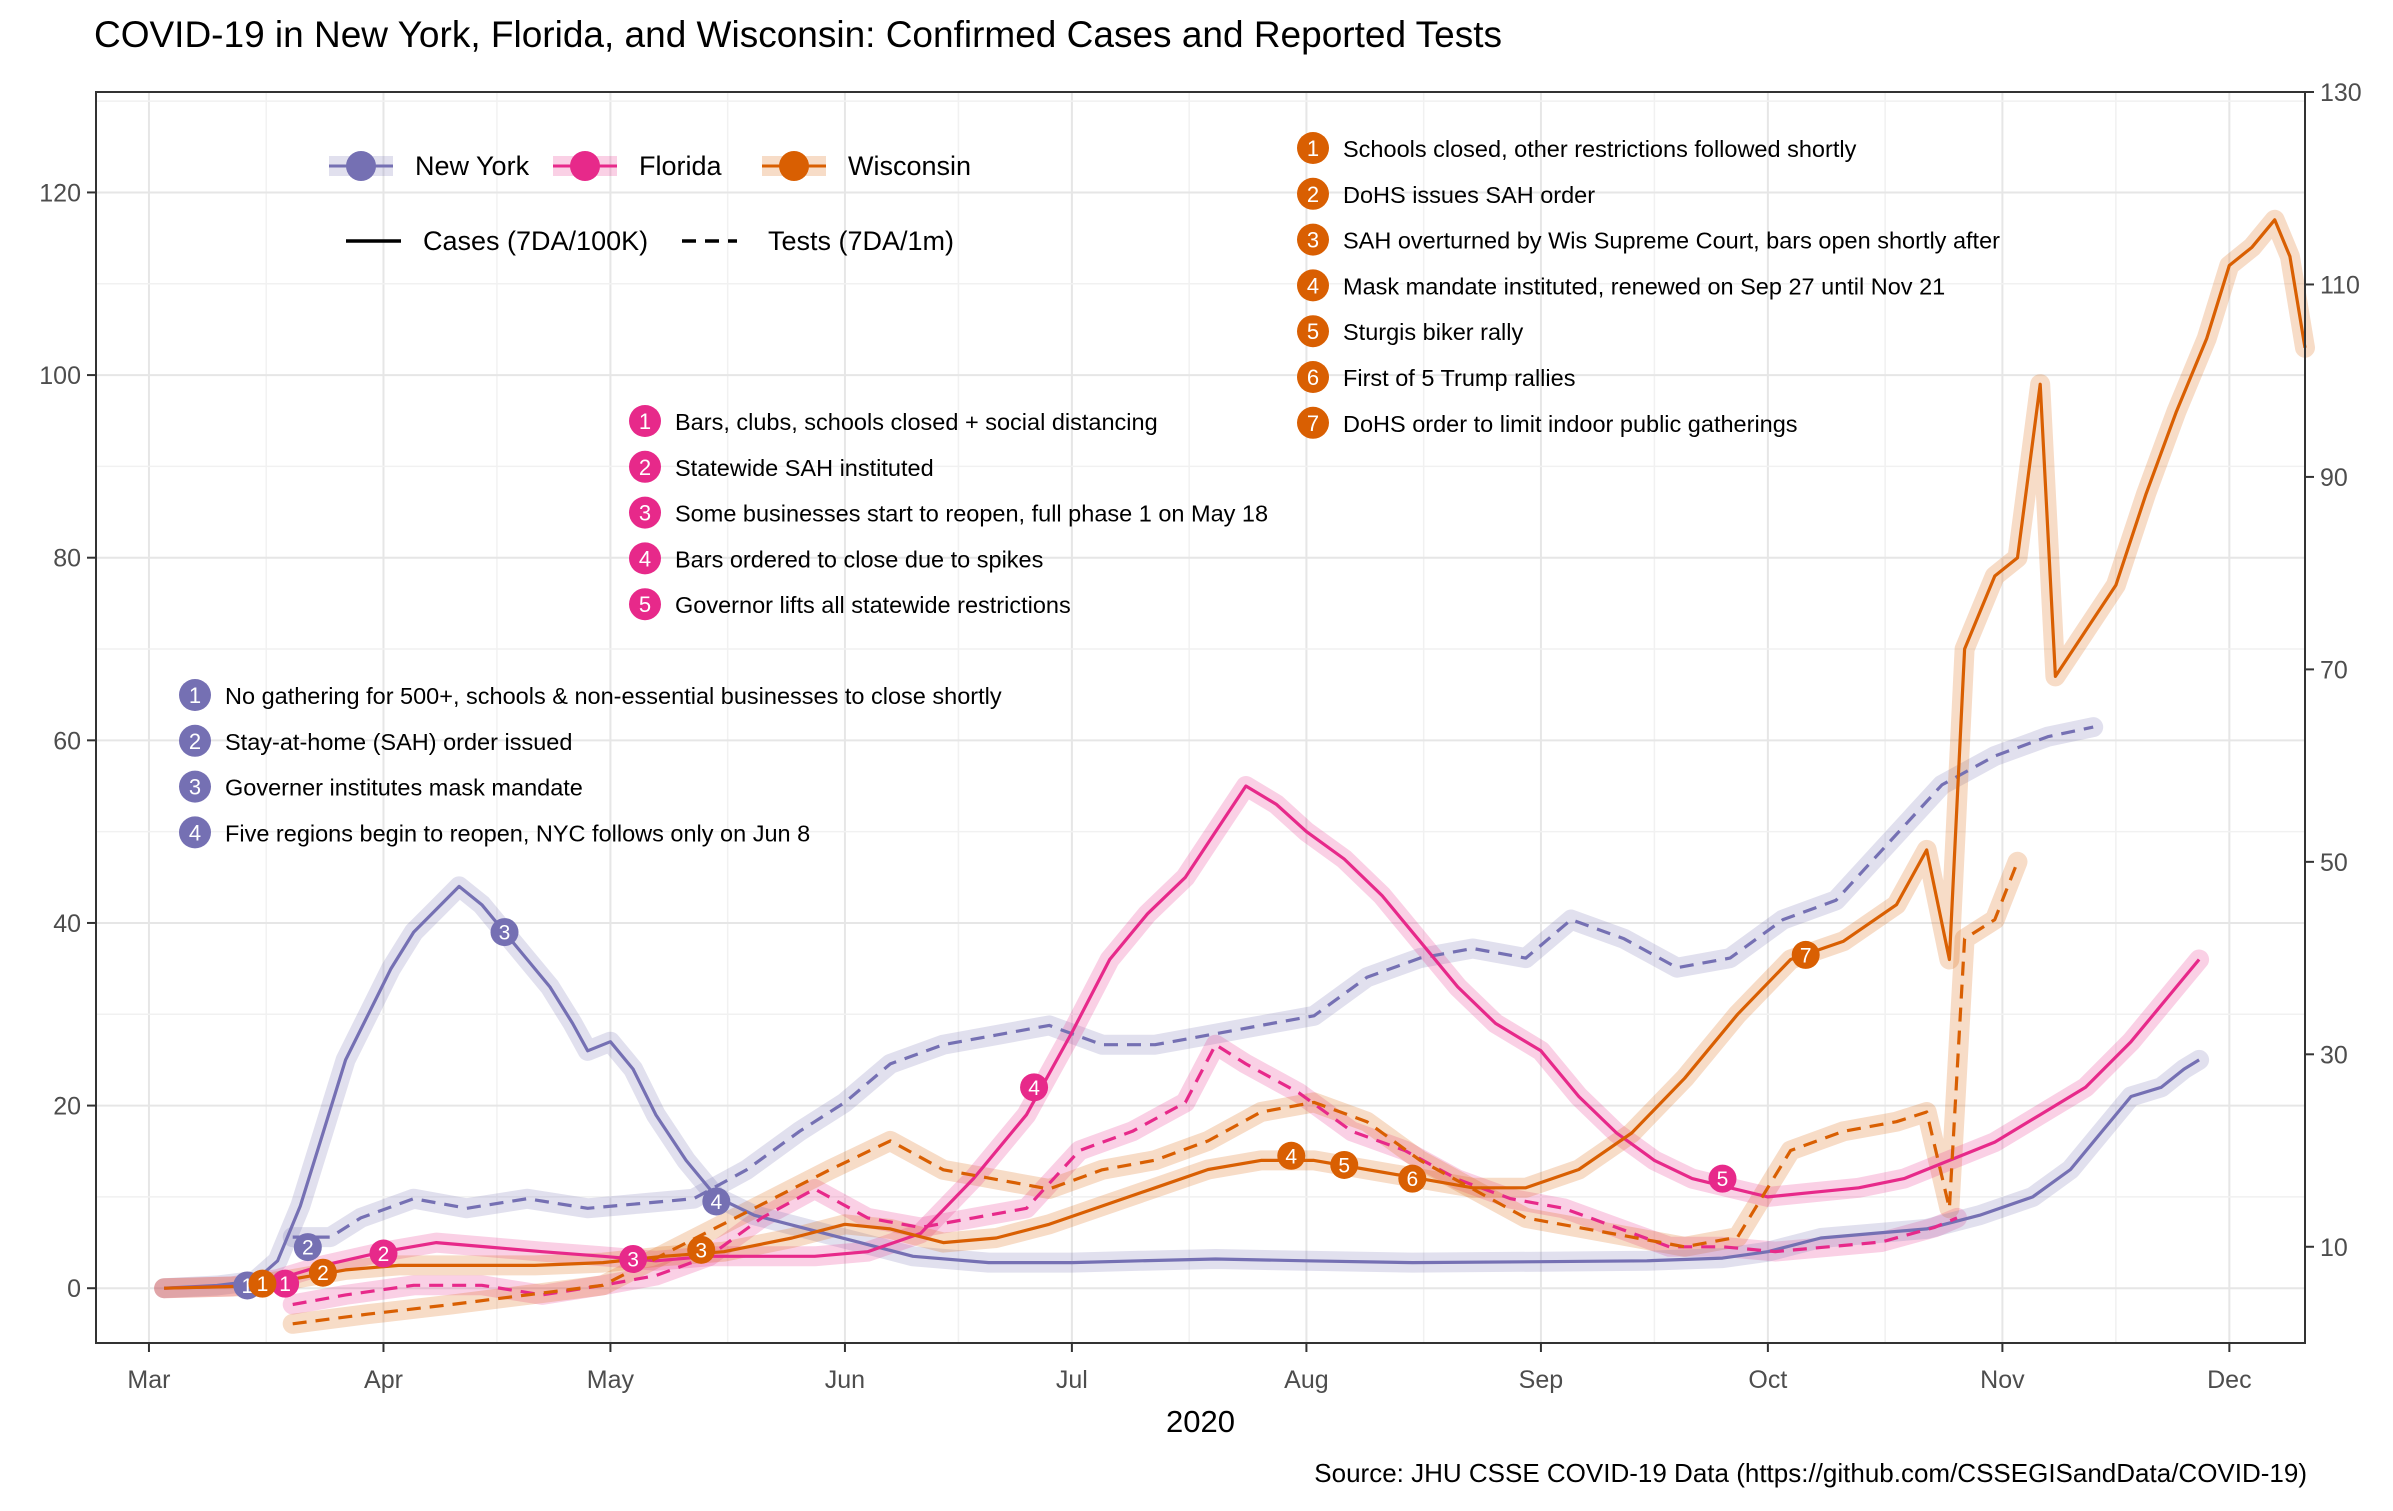 The image size is (2393, 1511). What do you see at coordinates (633, 1259) in the screenshot?
I see `florida-event-marker-label-3: 3` at bounding box center [633, 1259].